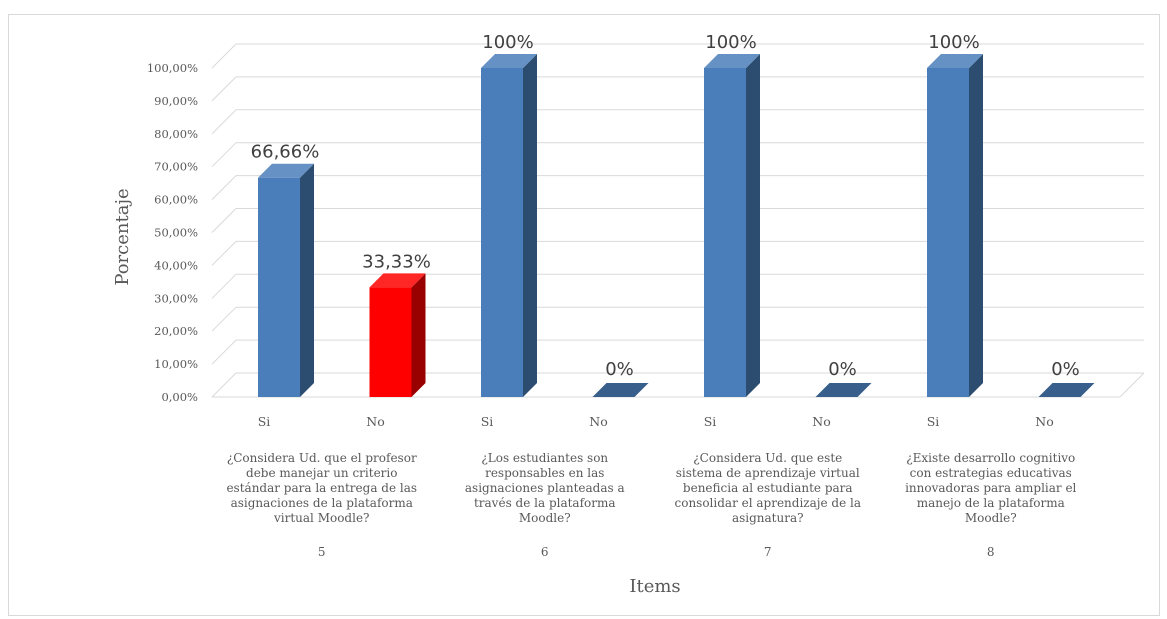  I want to click on y-axis-title: Porcentaje, so click(122, 236).